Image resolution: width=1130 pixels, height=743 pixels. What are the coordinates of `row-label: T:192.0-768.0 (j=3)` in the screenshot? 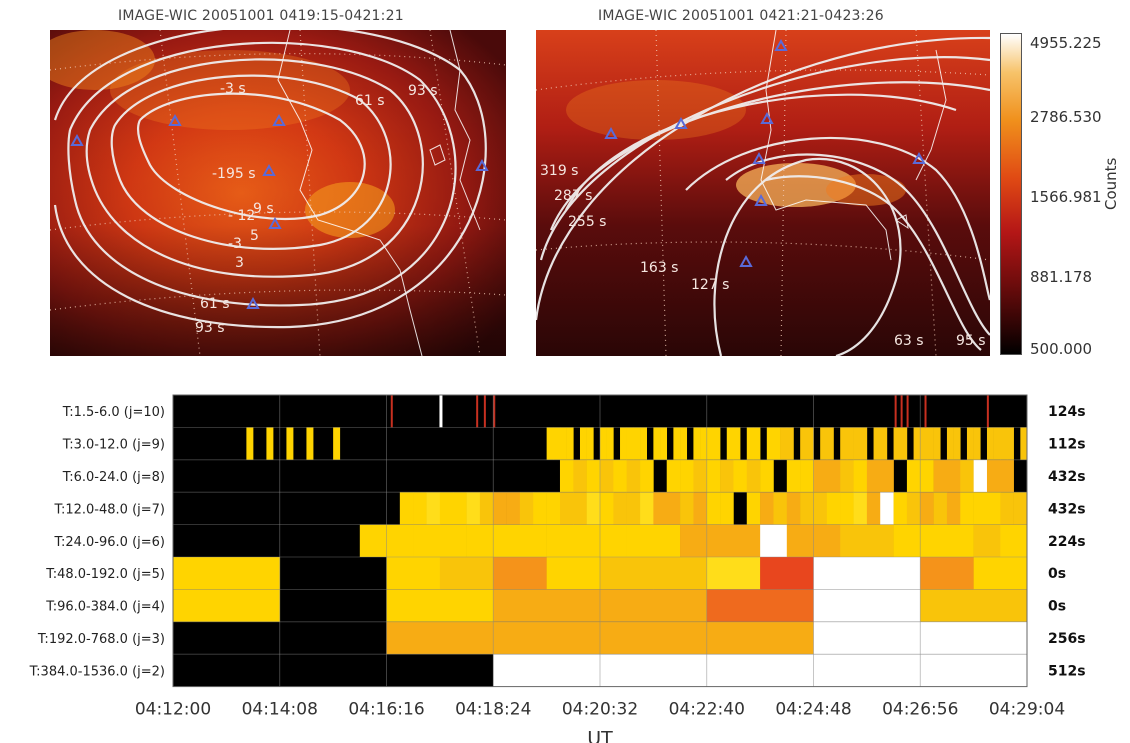 It's located at (101, 639).